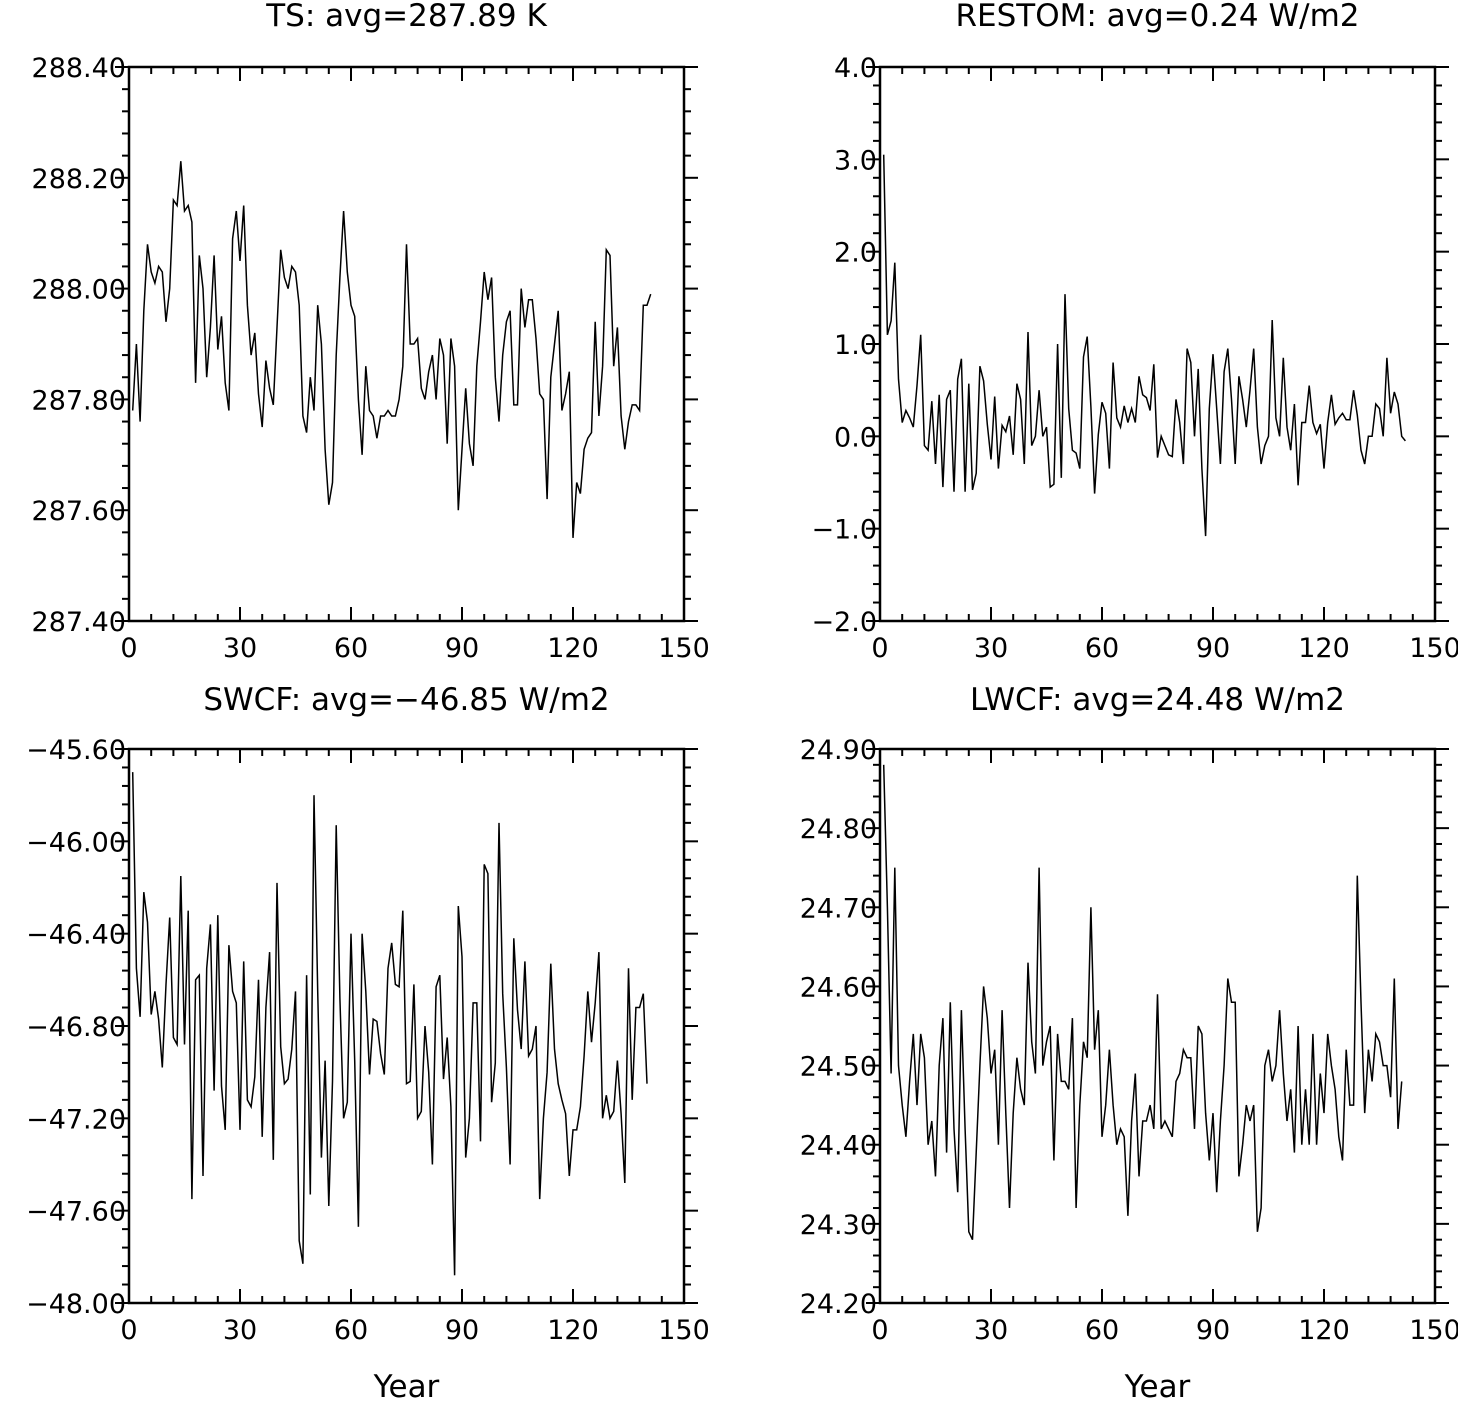 This screenshot has height=1402, width=1458. Describe the element at coordinates (1213, 1330) in the screenshot. I see `lwcf-x-tick-label: 90` at that location.